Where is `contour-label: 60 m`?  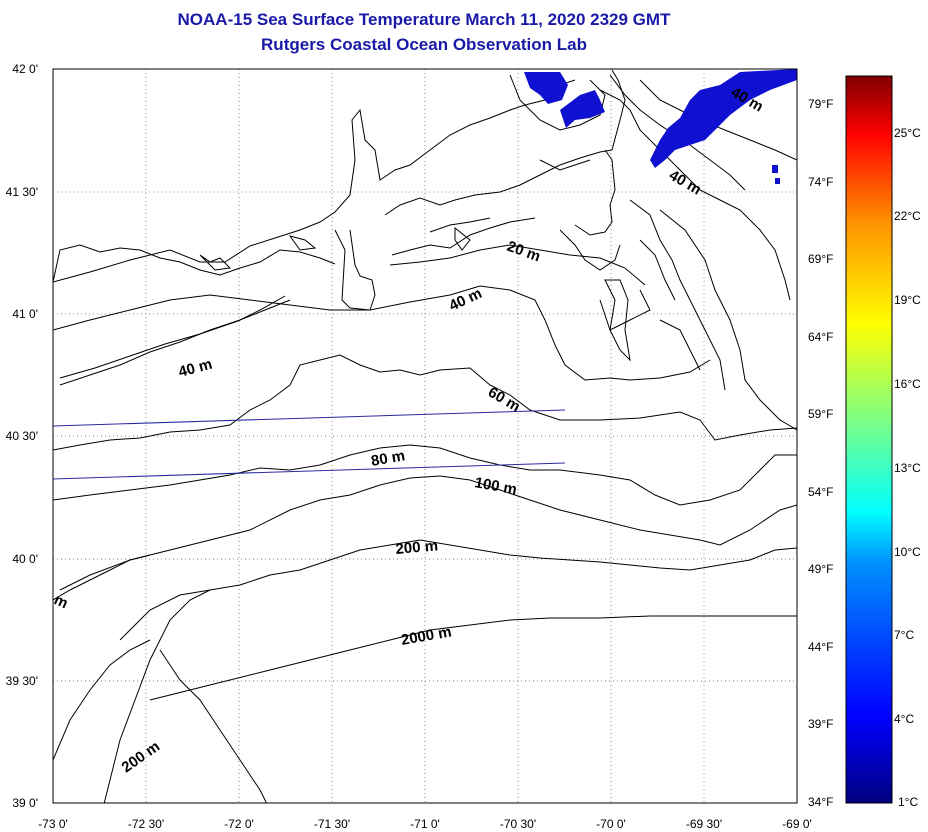 contour-label: 60 m is located at coordinates (504, 400).